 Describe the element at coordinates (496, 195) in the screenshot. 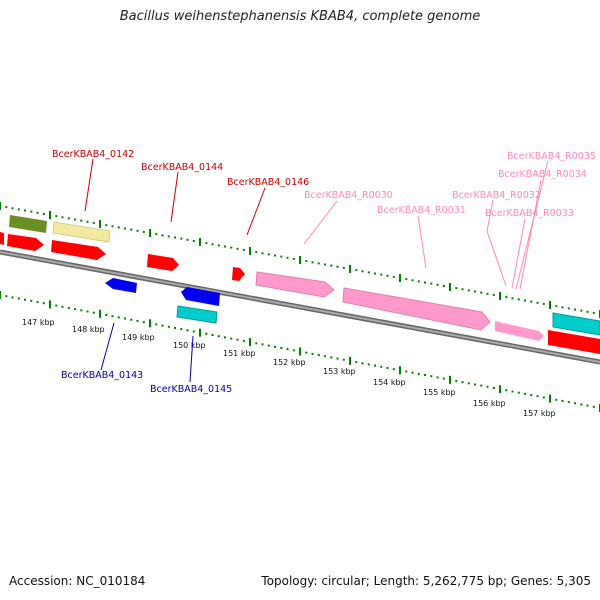

I see `gene-label-R0032: BcerKBAB4_R0032` at that location.